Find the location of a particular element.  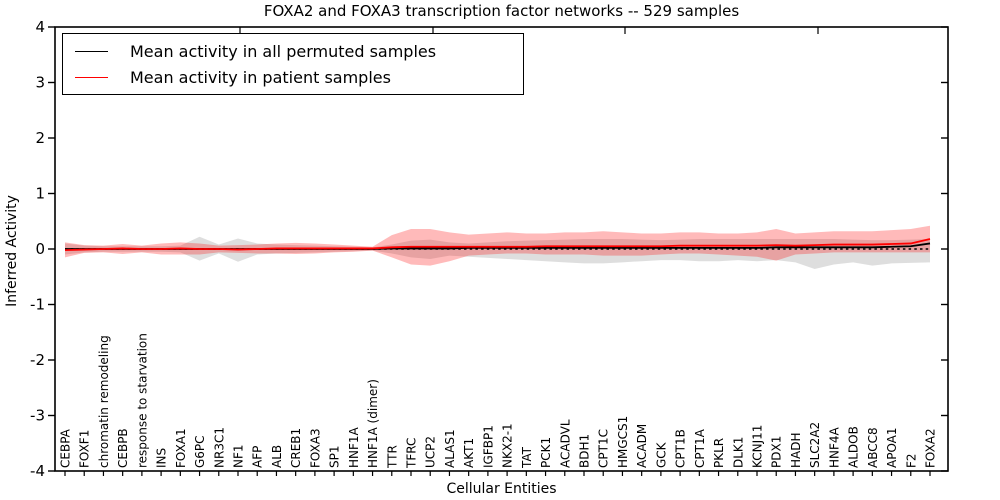

x-tick-label: HADH is located at coordinates (796, 451).